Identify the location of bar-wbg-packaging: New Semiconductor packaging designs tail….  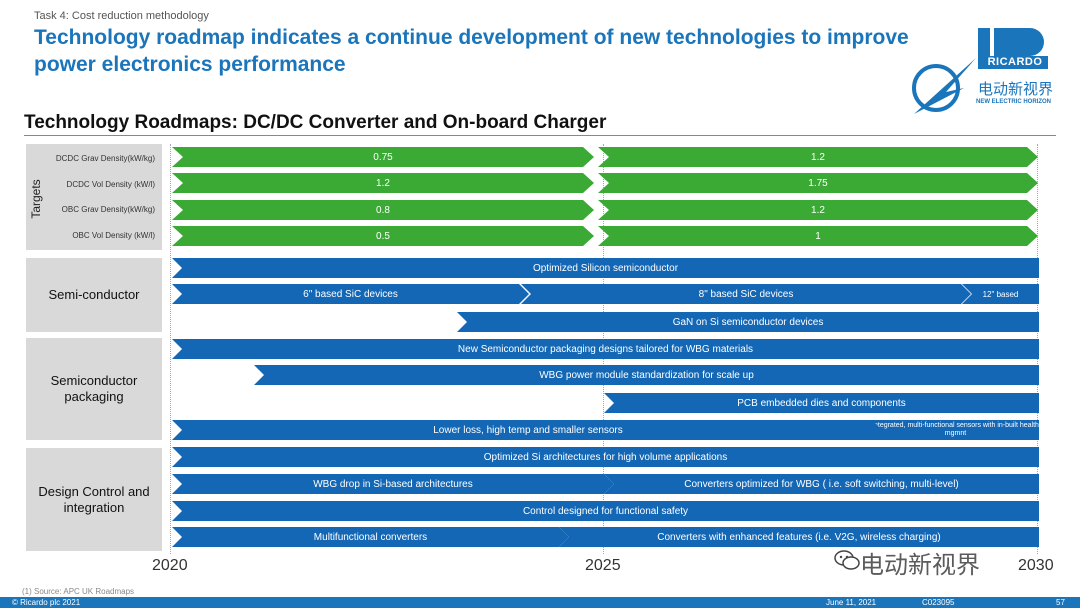
(605, 349).